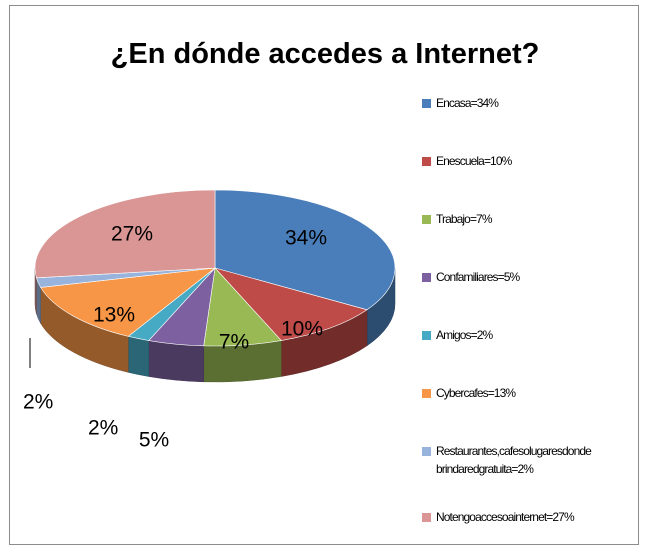  Describe the element at coordinates (464, 335) in the screenshot. I see `legend-label: Amigos=2%` at that location.